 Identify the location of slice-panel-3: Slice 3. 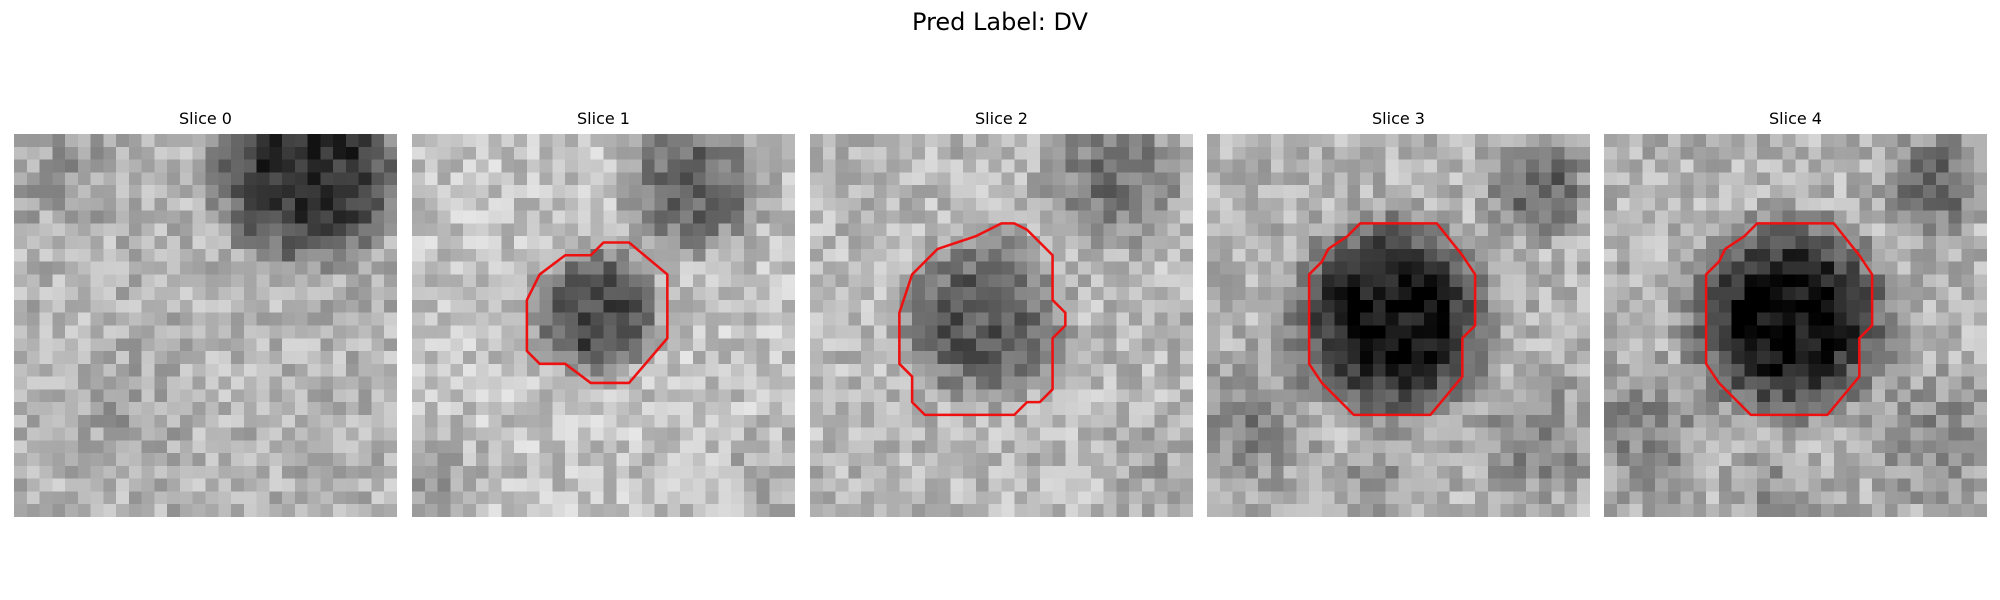
(1398, 312).